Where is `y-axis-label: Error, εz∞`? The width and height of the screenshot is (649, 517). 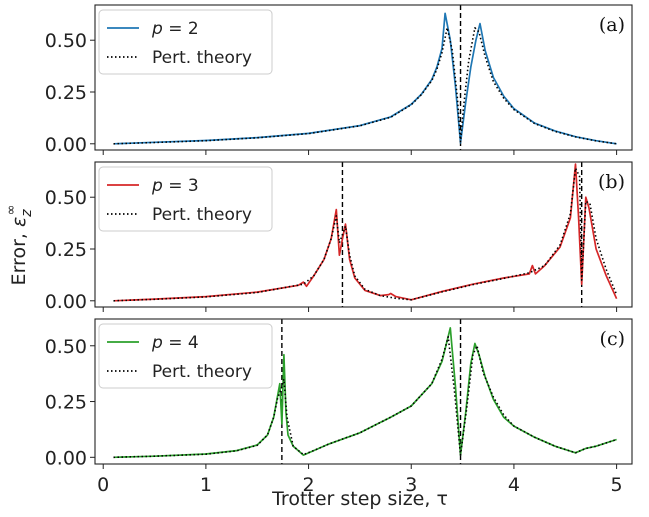
y-axis-label: Error, εz∞ is located at coordinates (19, 245).